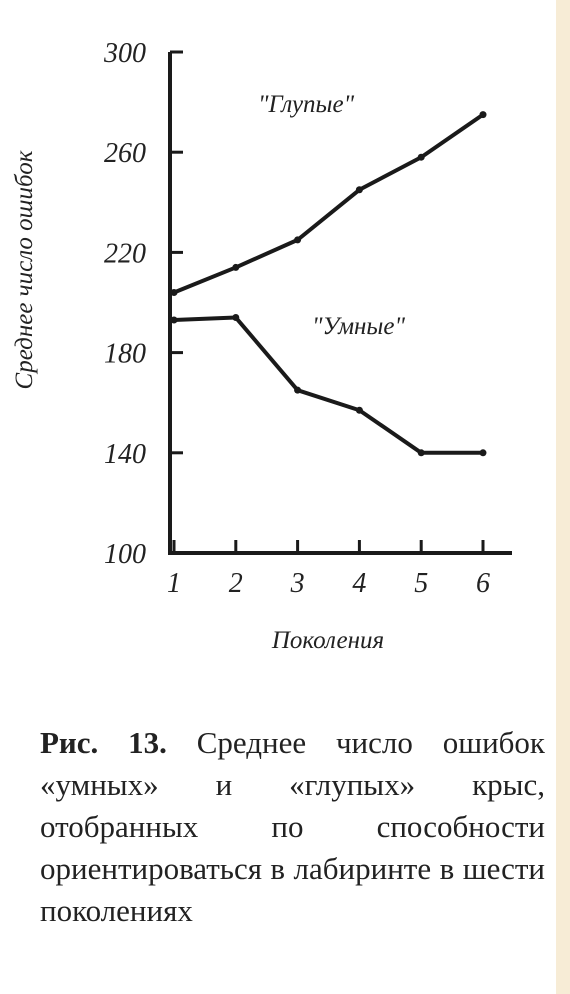  Describe the element at coordinates (306, 104) in the screenshot. I see `series-label-glupye: "Глупые"` at that location.